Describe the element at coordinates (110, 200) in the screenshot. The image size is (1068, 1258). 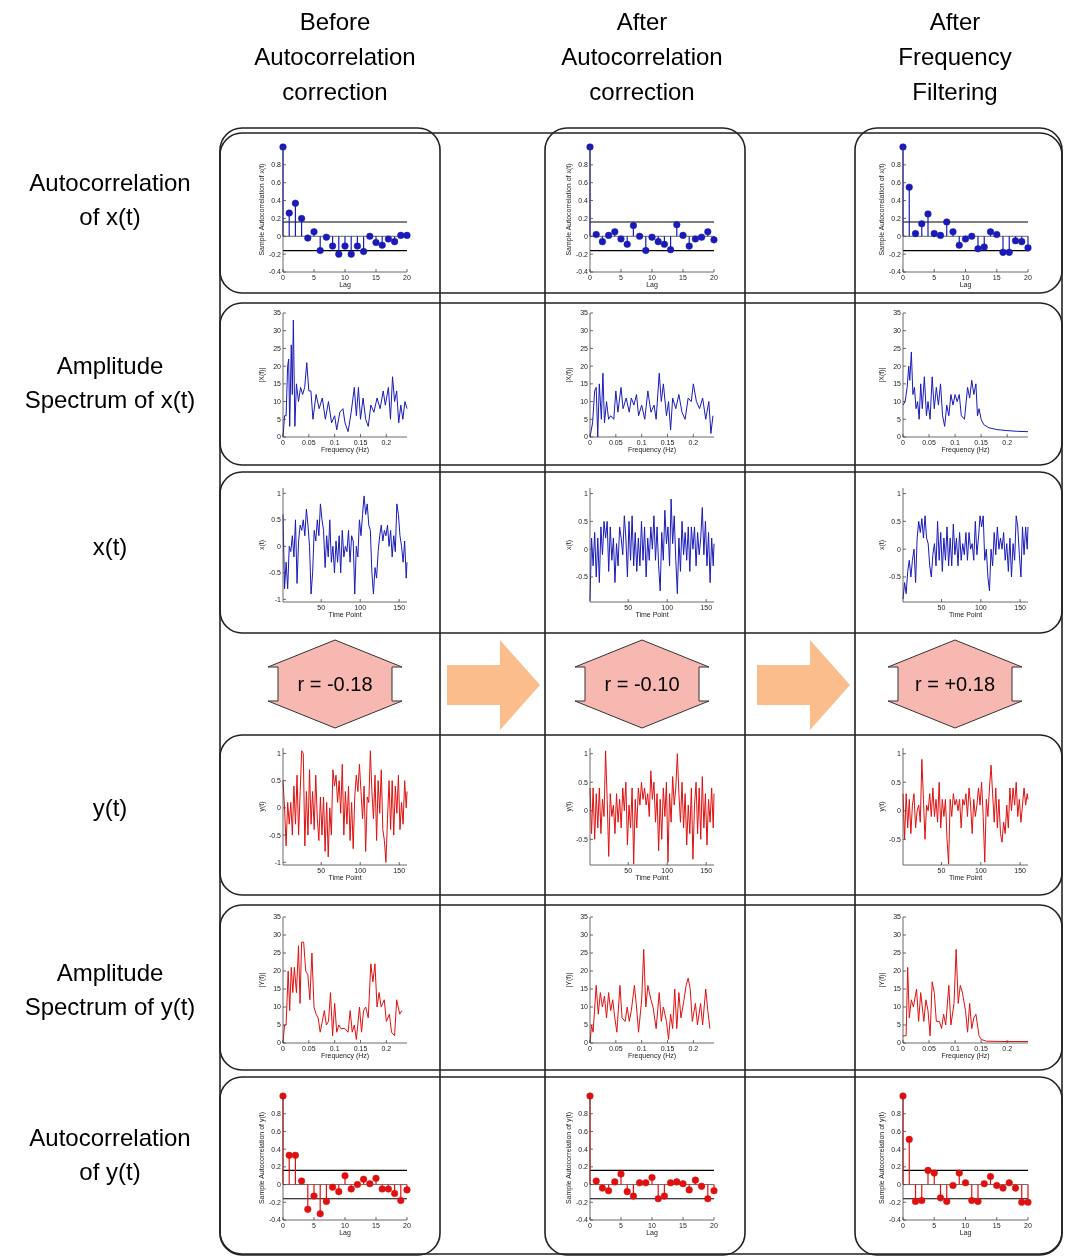
I see `text: Autocorrelation of x(t)` at that location.